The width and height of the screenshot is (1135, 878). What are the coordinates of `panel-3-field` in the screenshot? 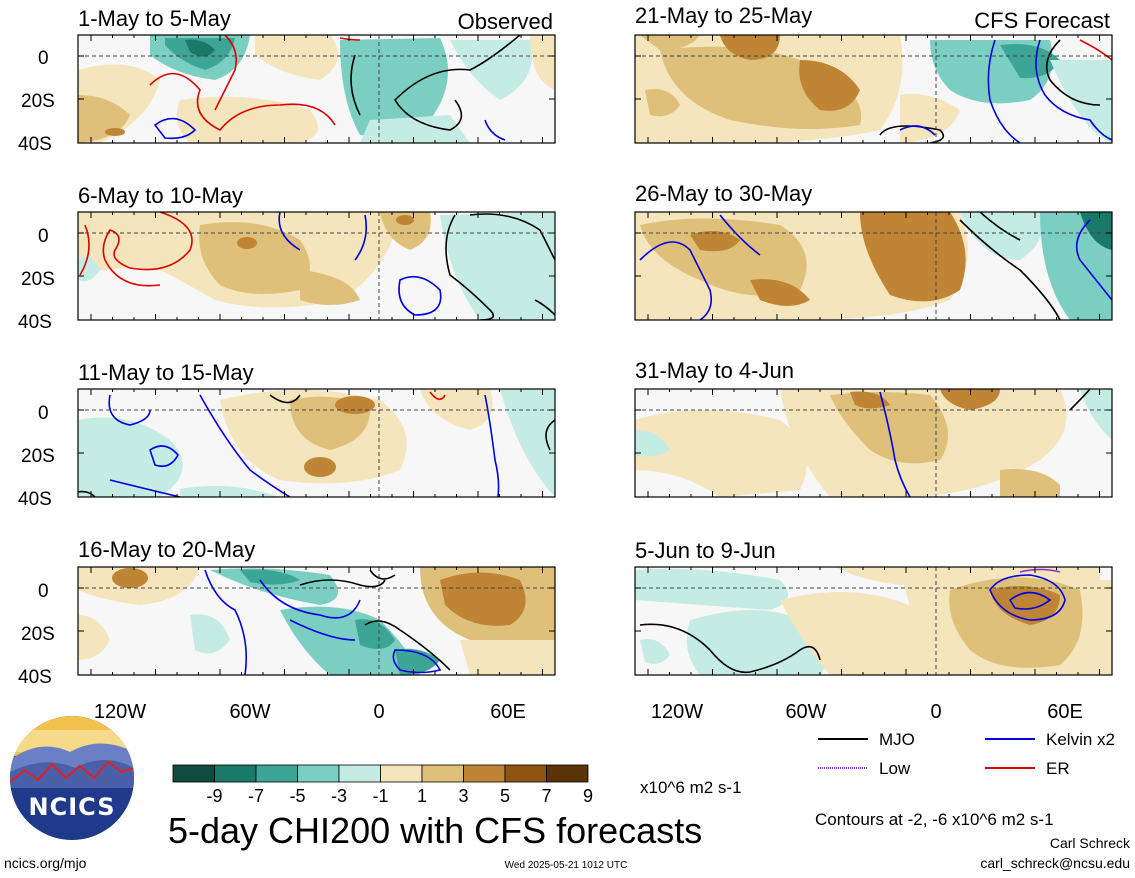 It's located at (316, 443).